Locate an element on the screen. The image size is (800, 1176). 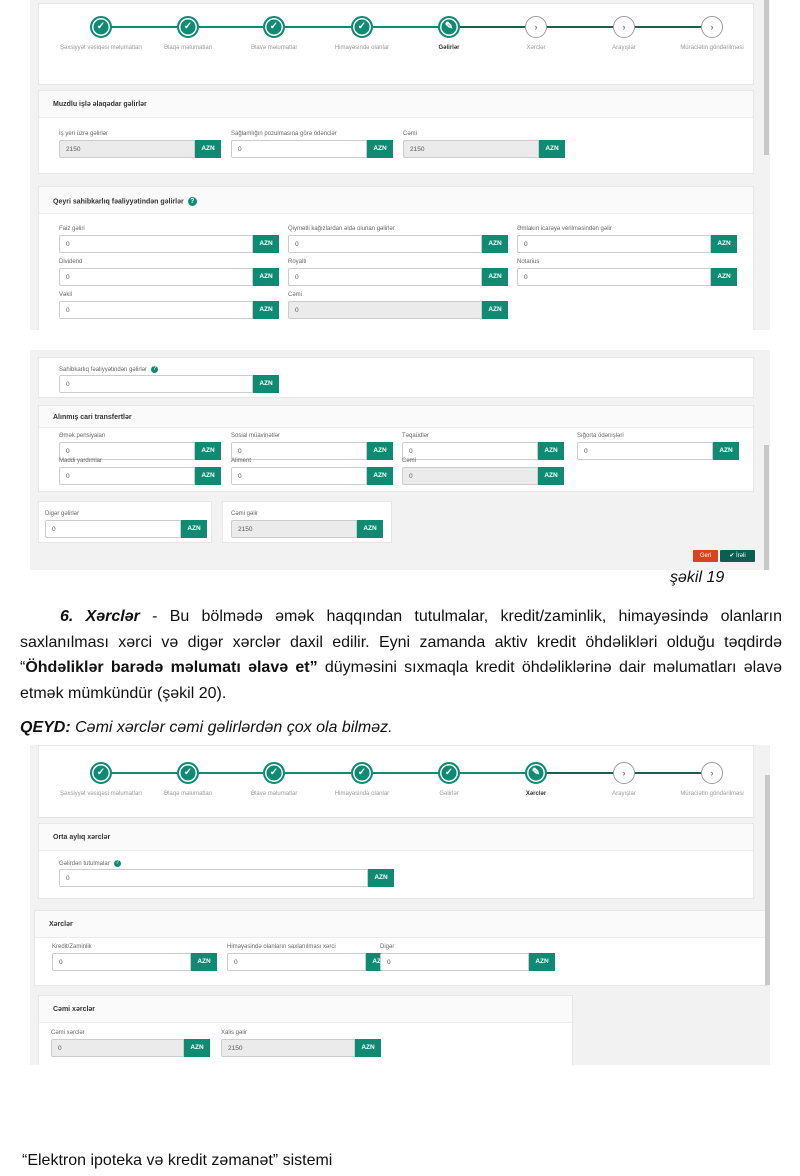
field-label: Vəkil is located at coordinates (169, 296).